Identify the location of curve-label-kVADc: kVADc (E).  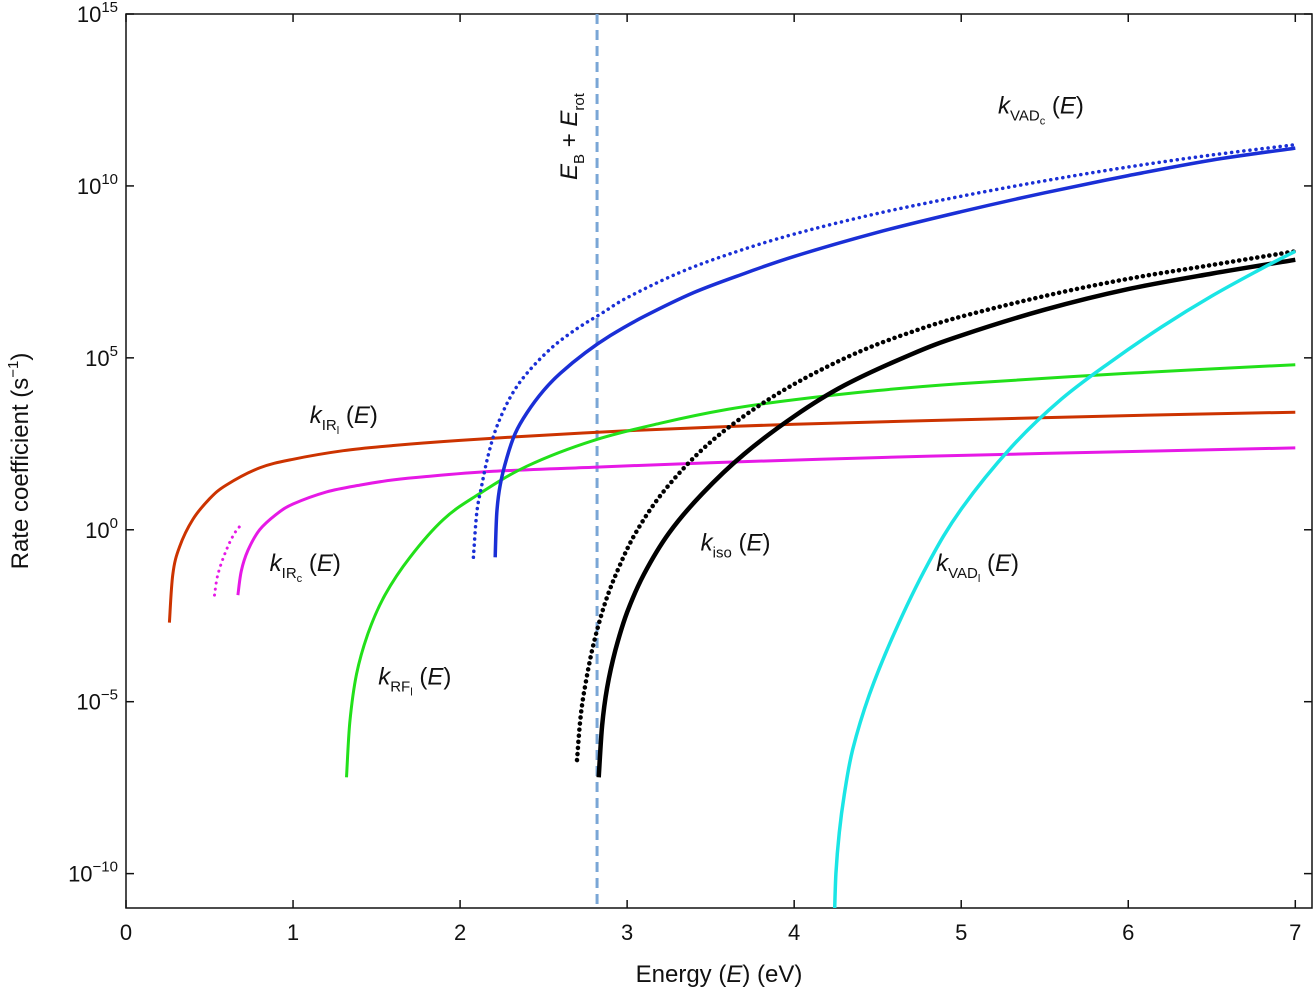
(1041, 110).